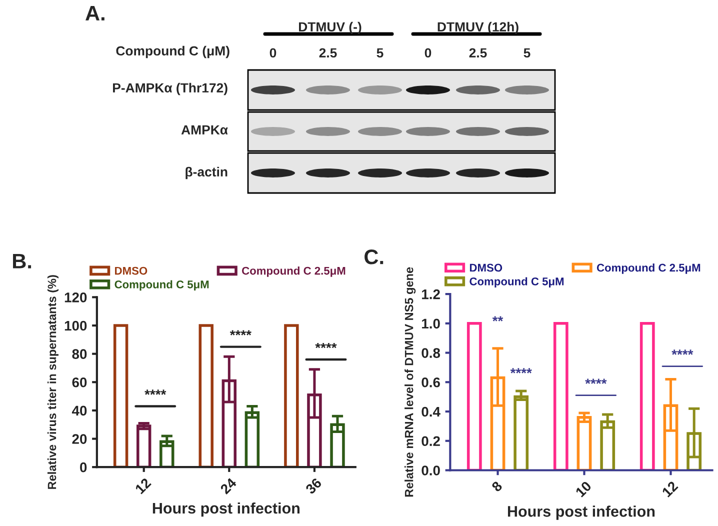  What do you see at coordinates (170, 89) in the screenshot?
I see `text: P-AMPKα (Thr172)` at bounding box center [170, 89].